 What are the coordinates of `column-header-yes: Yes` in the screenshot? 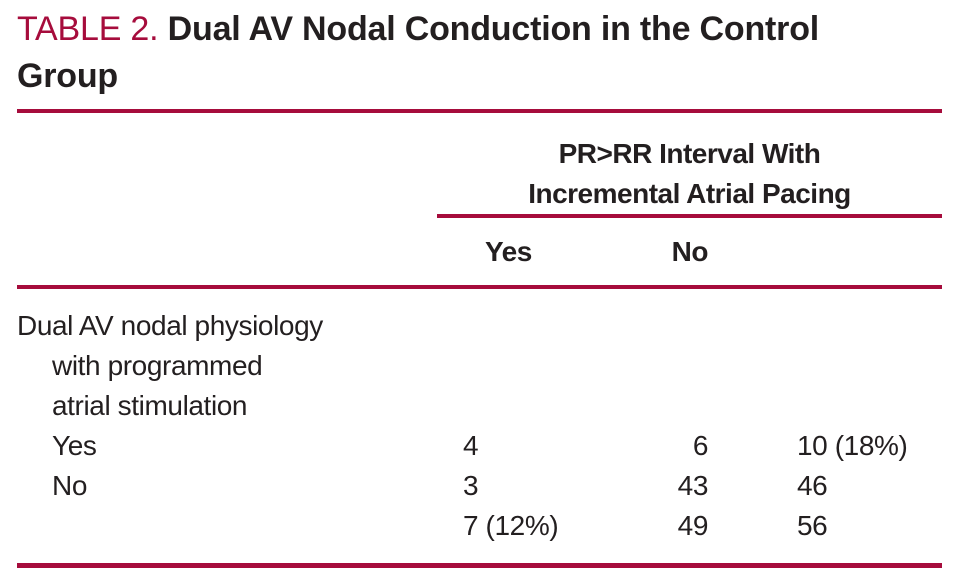 It's located at (508, 251).